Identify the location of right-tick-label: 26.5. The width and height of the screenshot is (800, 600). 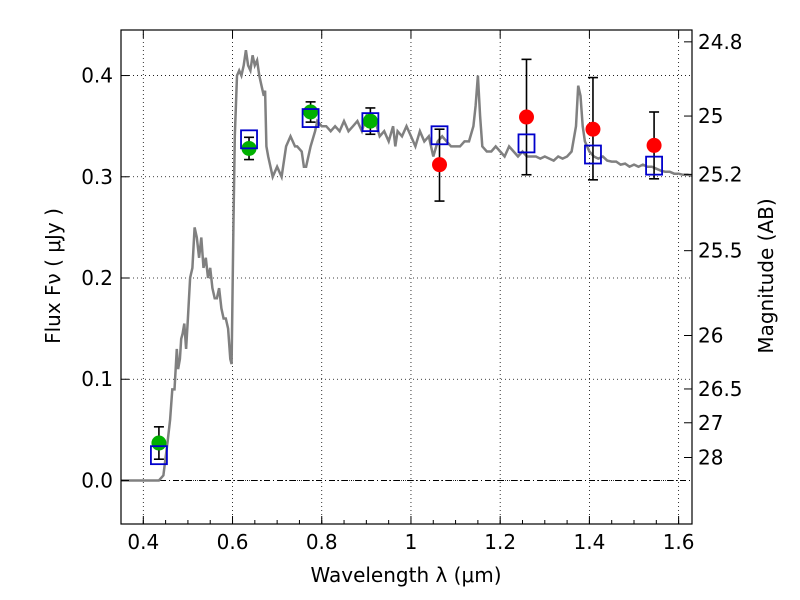
(720, 389).